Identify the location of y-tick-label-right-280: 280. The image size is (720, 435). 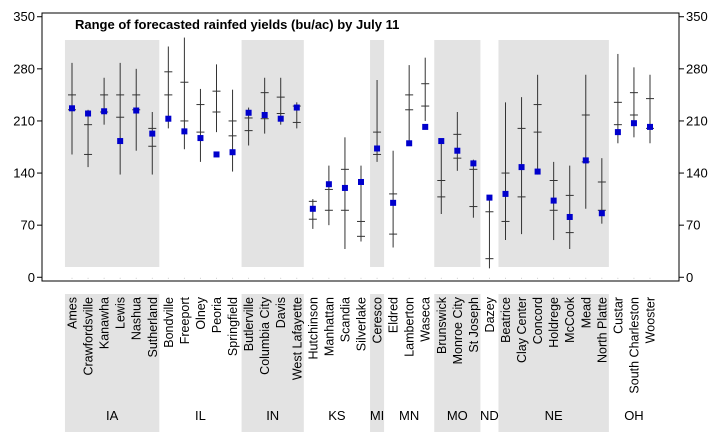
(697, 68).